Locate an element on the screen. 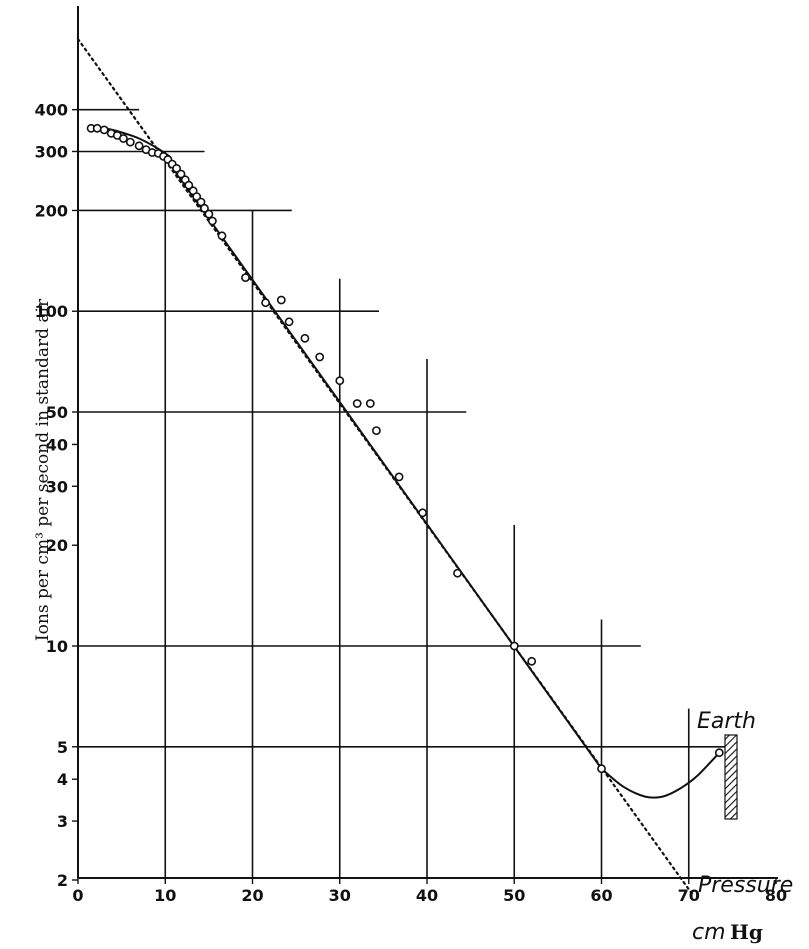 The width and height of the screenshot is (809, 949). pressure-annotation: Pressure is located at coordinates (745, 885).